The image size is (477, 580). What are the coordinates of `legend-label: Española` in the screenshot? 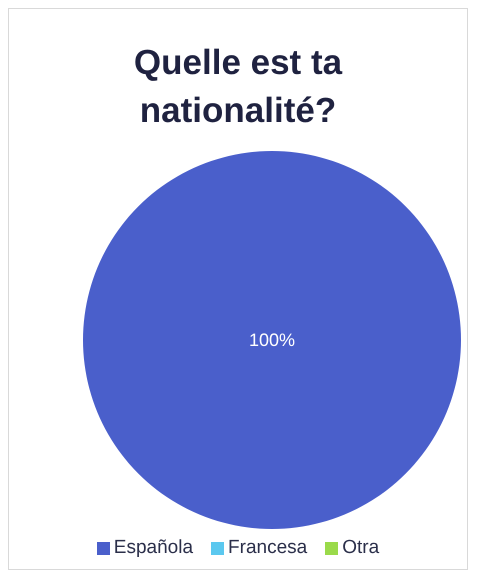 It's located at (154, 548).